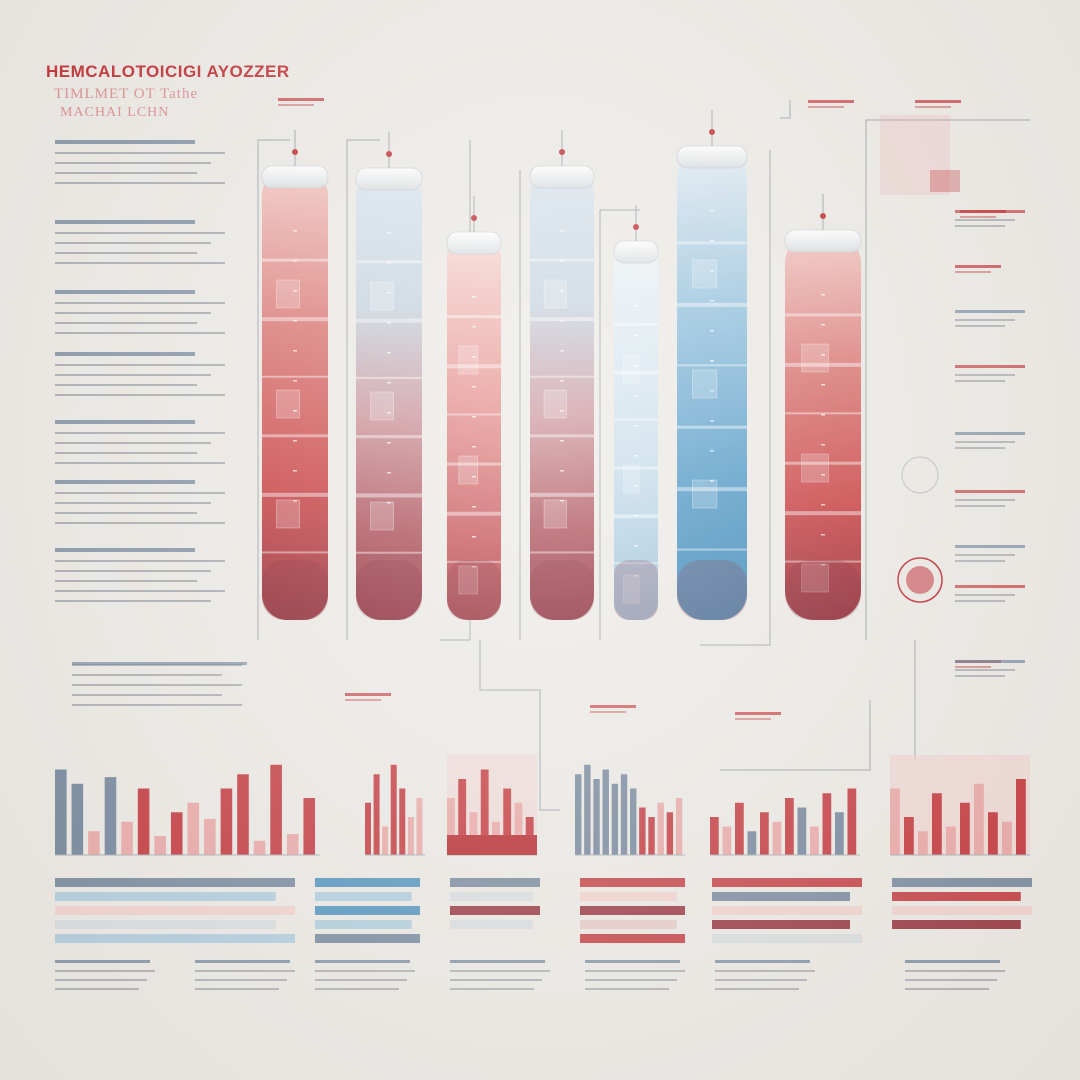  What do you see at coordinates (990, 311) in the screenshot?
I see `right-heading` at bounding box center [990, 311].